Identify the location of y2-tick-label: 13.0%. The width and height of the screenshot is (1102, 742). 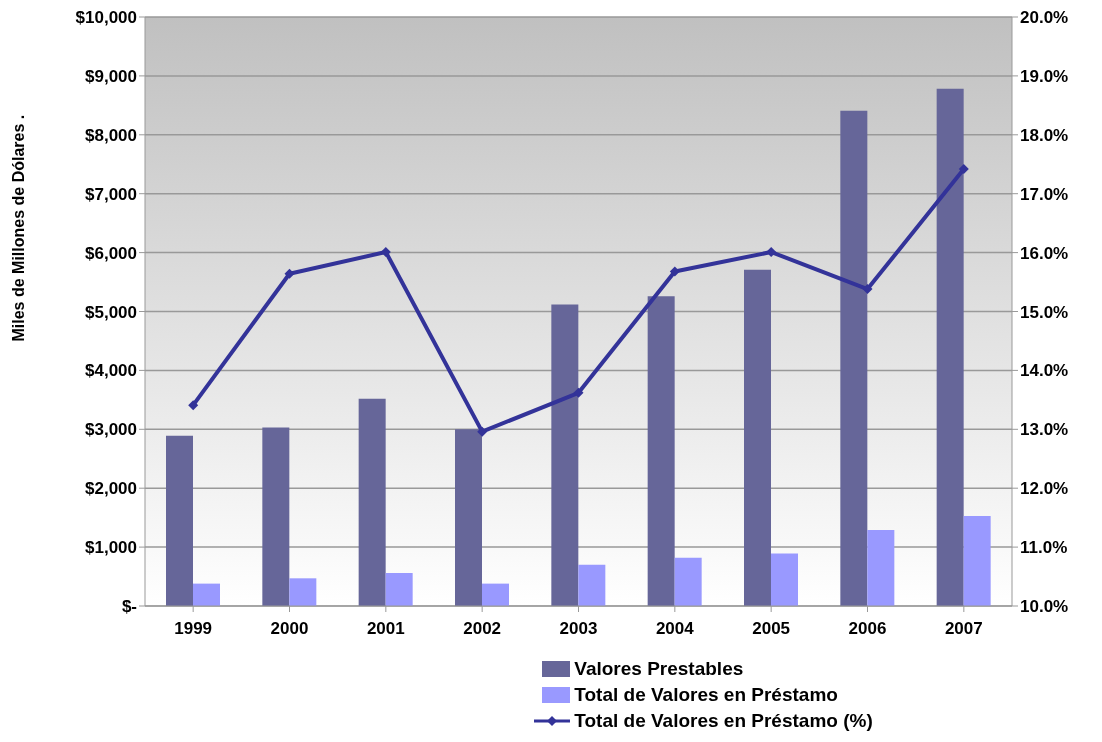
(1044, 430).